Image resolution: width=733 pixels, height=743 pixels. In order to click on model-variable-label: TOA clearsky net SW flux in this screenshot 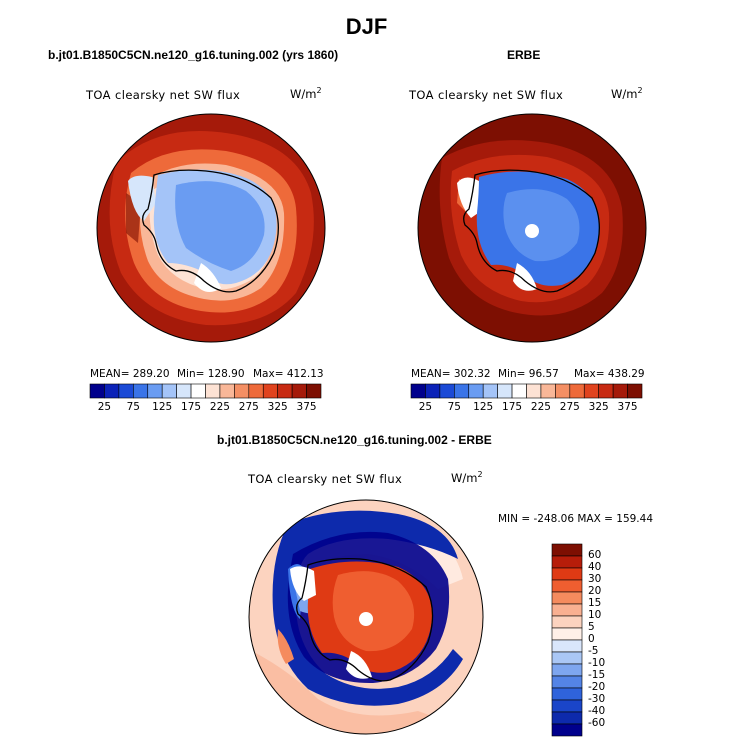, I will do `click(163, 95)`.